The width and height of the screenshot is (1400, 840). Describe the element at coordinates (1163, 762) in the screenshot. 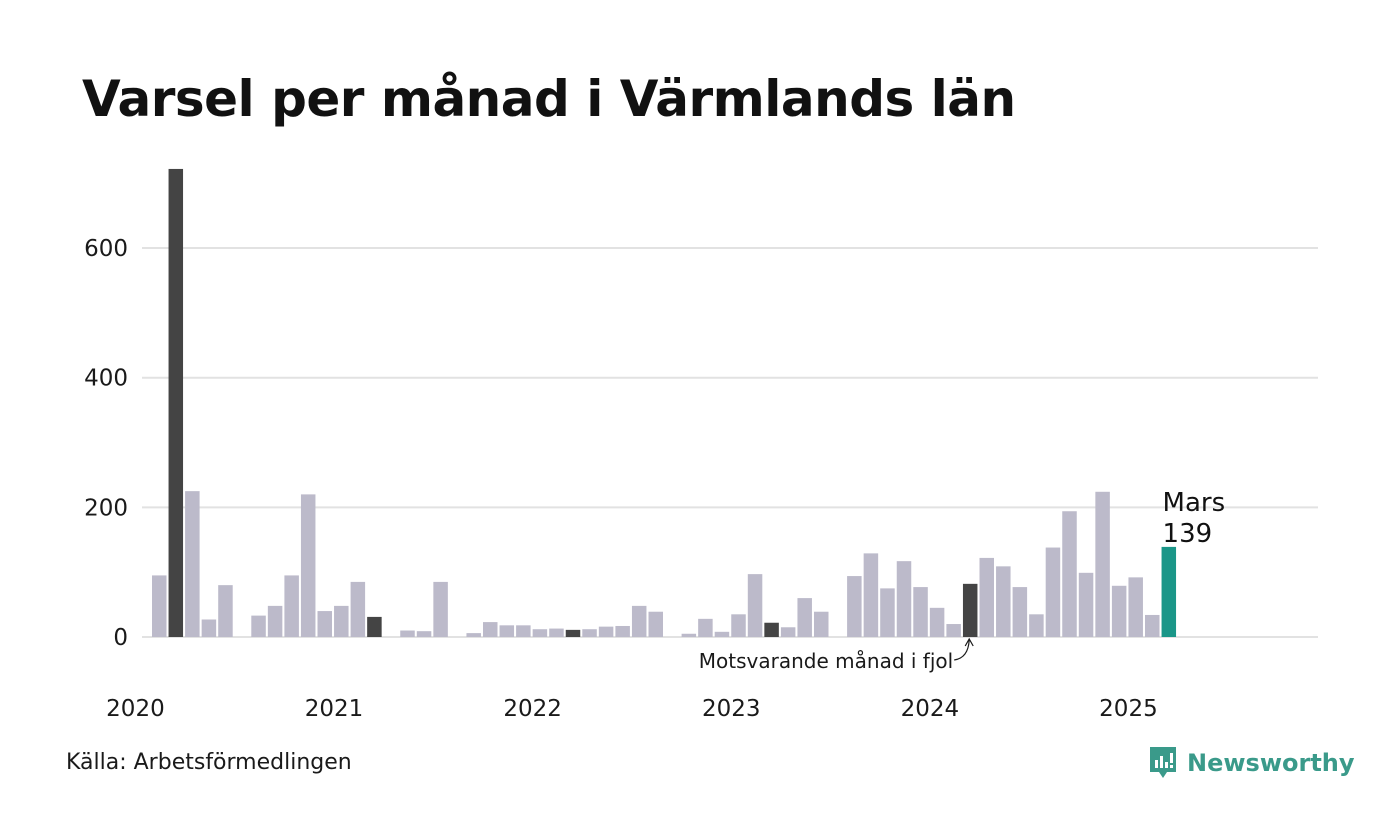

I see `newsworthy-logo-icon` at that location.